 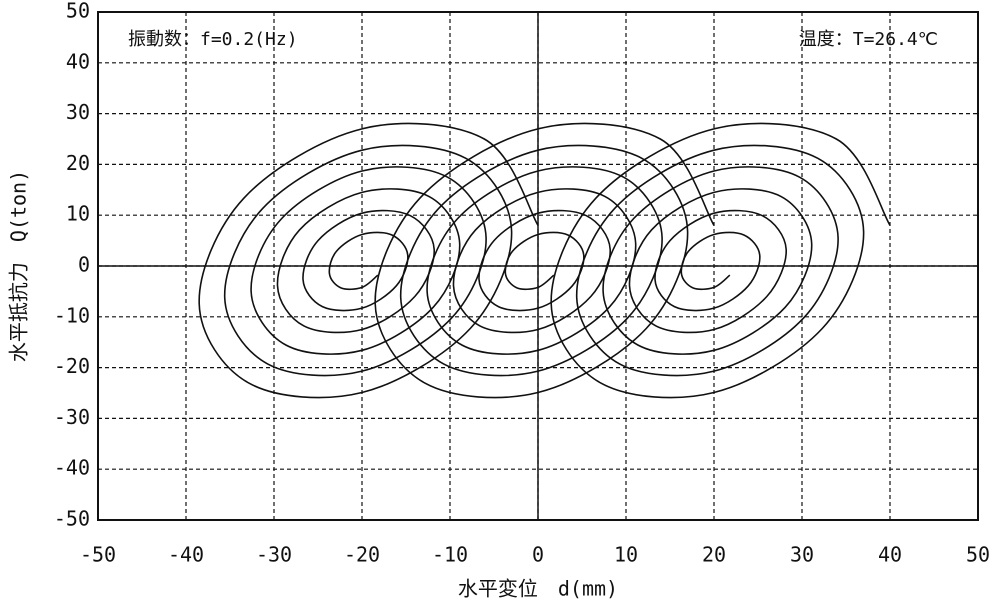 What do you see at coordinates (538, 555) in the screenshot?
I see `x-tick-label: 0` at bounding box center [538, 555].